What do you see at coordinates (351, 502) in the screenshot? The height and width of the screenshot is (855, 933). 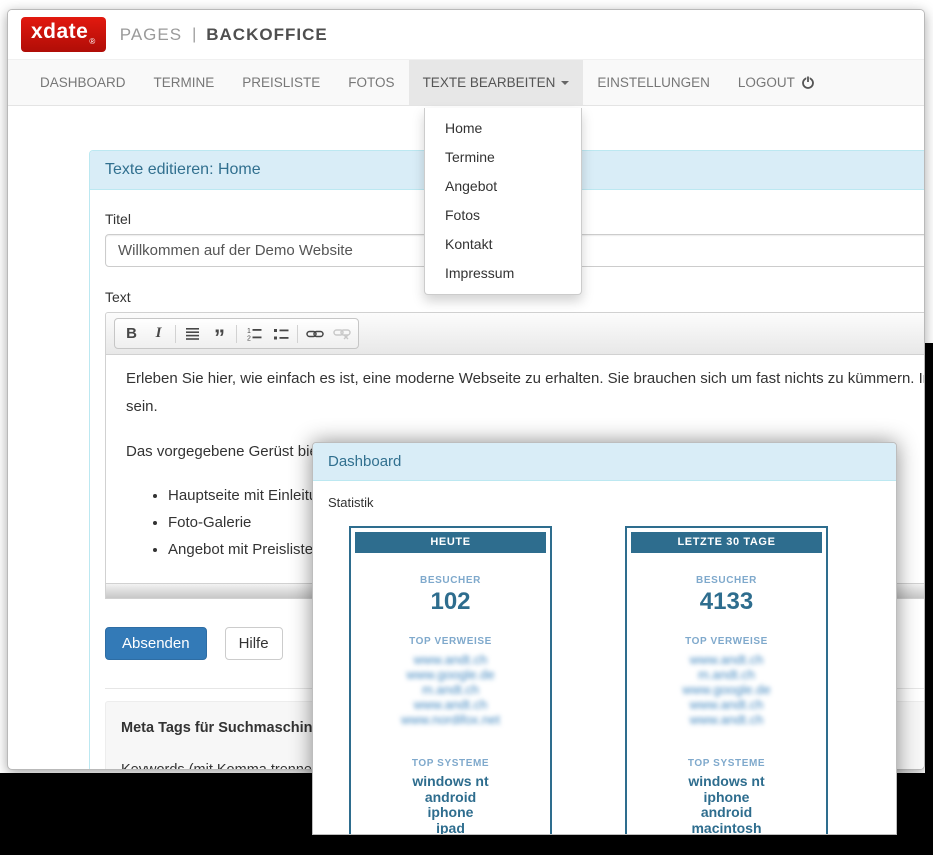 I see `statistik-label: Statistik` at bounding box center [351, 502].